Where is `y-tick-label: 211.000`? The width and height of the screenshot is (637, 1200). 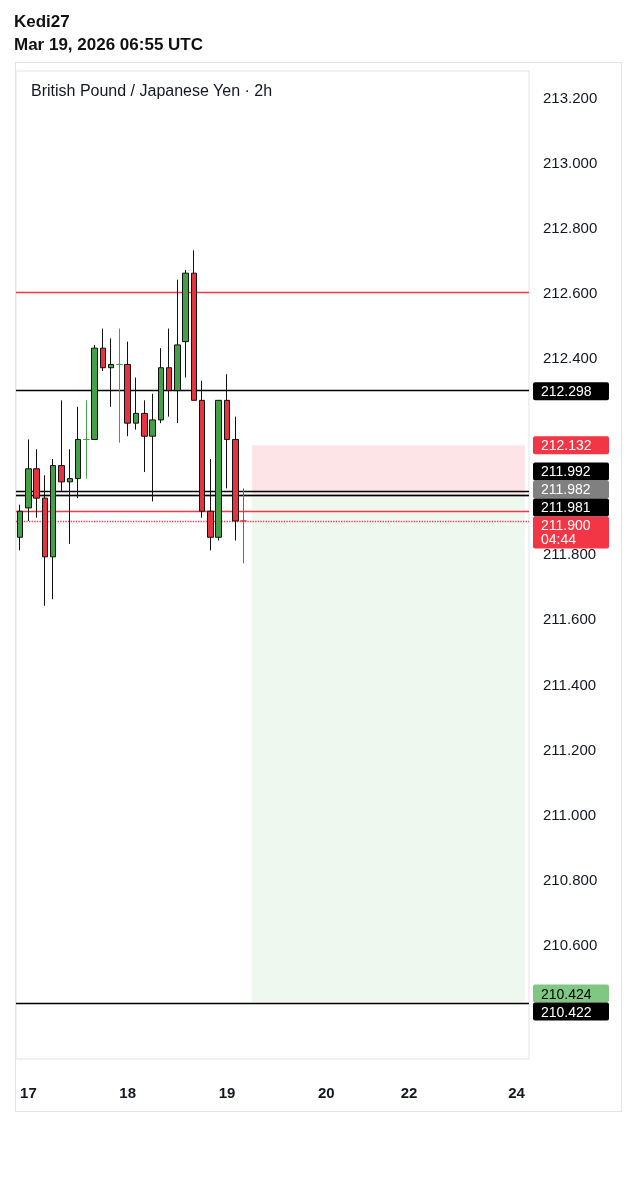 y-tick-label: 211.000 is located at coordinates (570, 814).